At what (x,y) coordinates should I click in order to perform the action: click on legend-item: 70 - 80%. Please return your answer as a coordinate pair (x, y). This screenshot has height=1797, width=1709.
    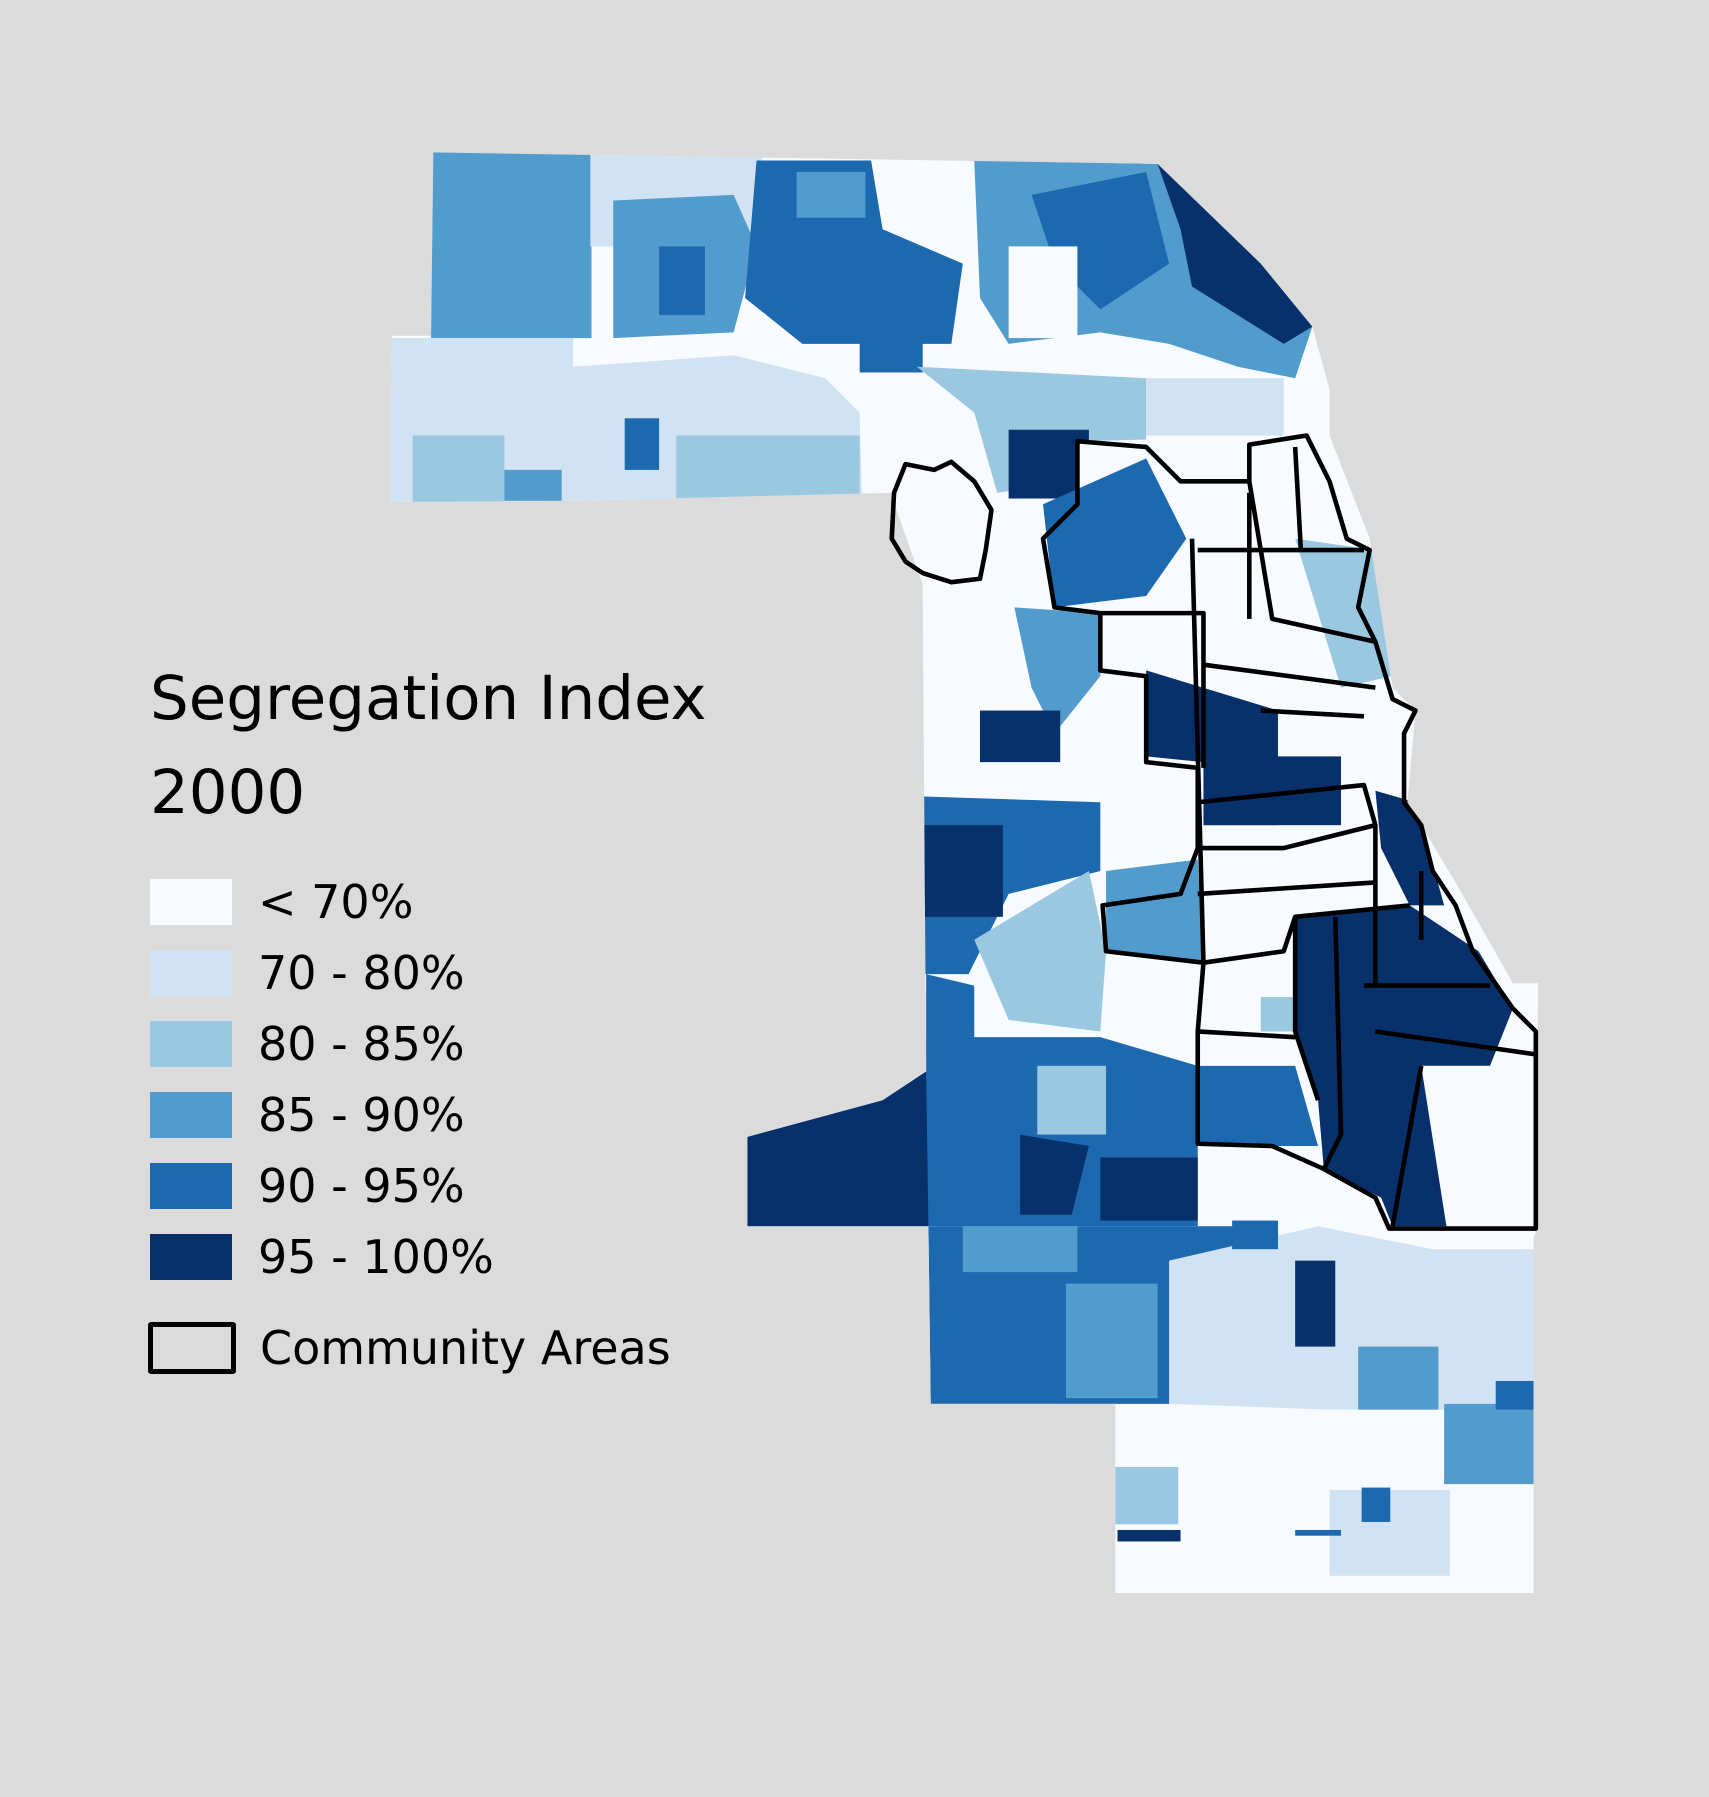
    Looking at the image, I should click on (428, 972).